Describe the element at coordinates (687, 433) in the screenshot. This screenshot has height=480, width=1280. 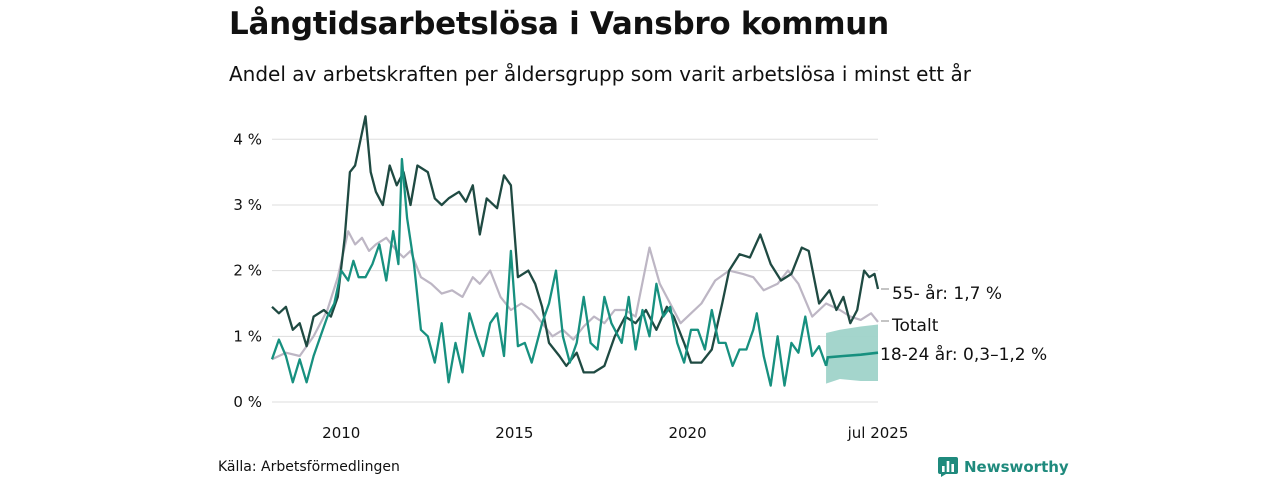
I see `x-tick-label: 2020` at that location.